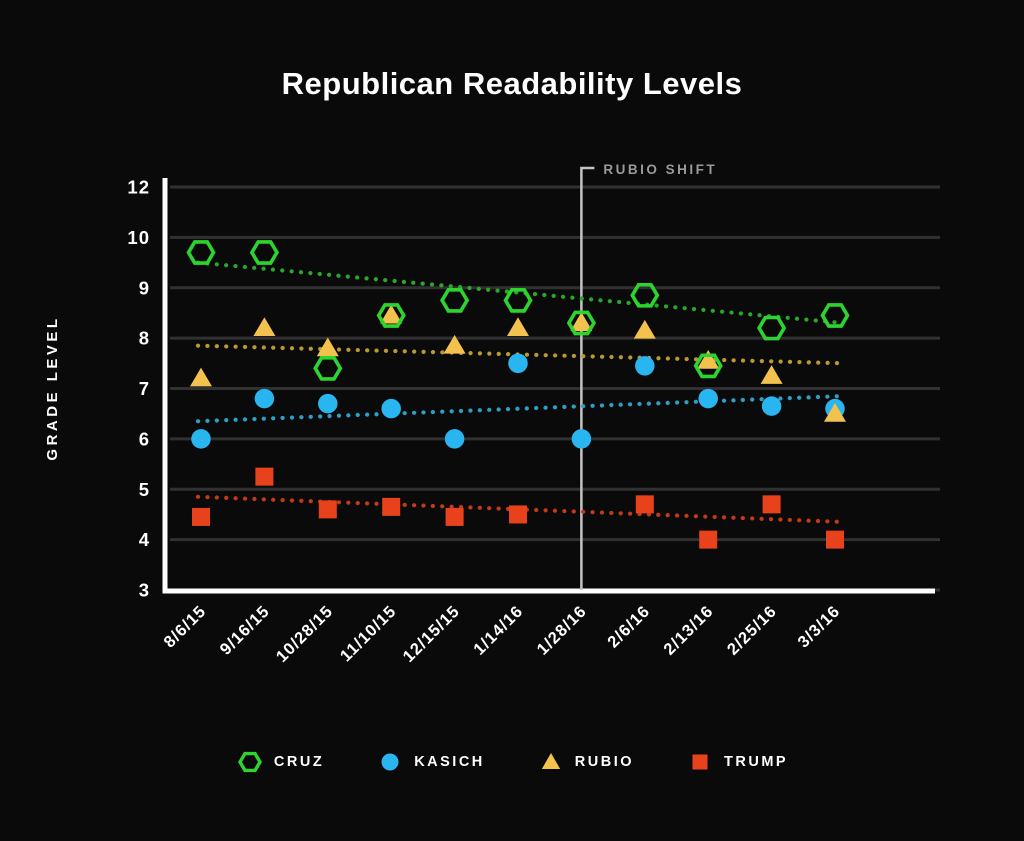 The image size is (1024, 841). What do you see at coordinates (752, 630) in the screenshot?
I see `x-tick-label: 2/25/16` at bounding box center [752, 630].